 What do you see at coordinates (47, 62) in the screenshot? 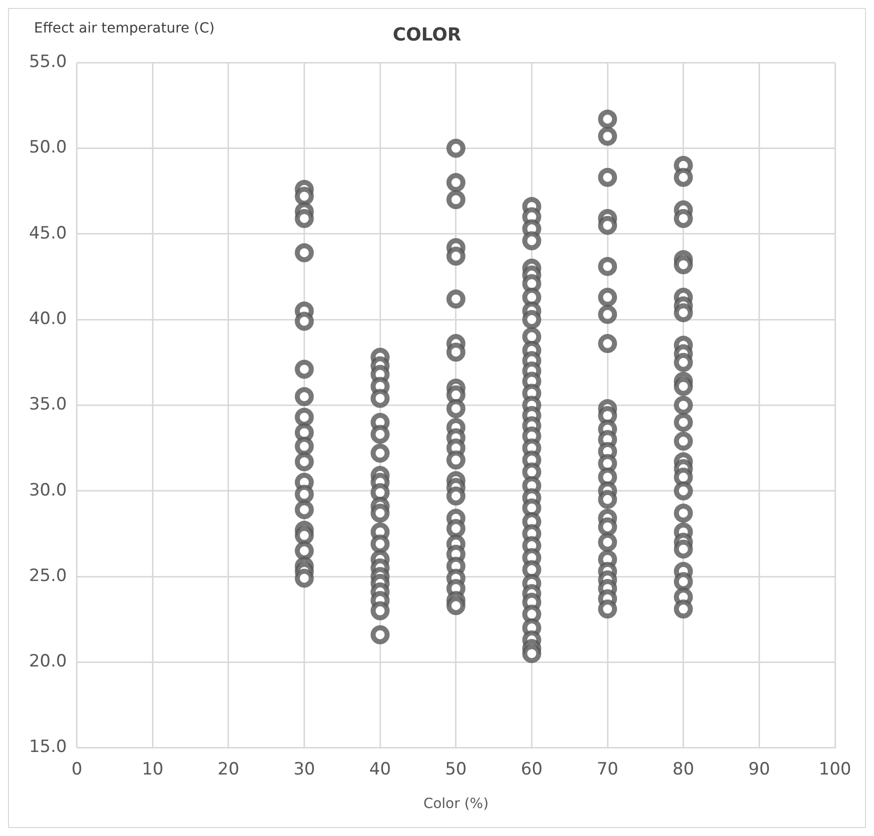
I see `y-tick-label: 55.0` at bounding box center [47, 62].